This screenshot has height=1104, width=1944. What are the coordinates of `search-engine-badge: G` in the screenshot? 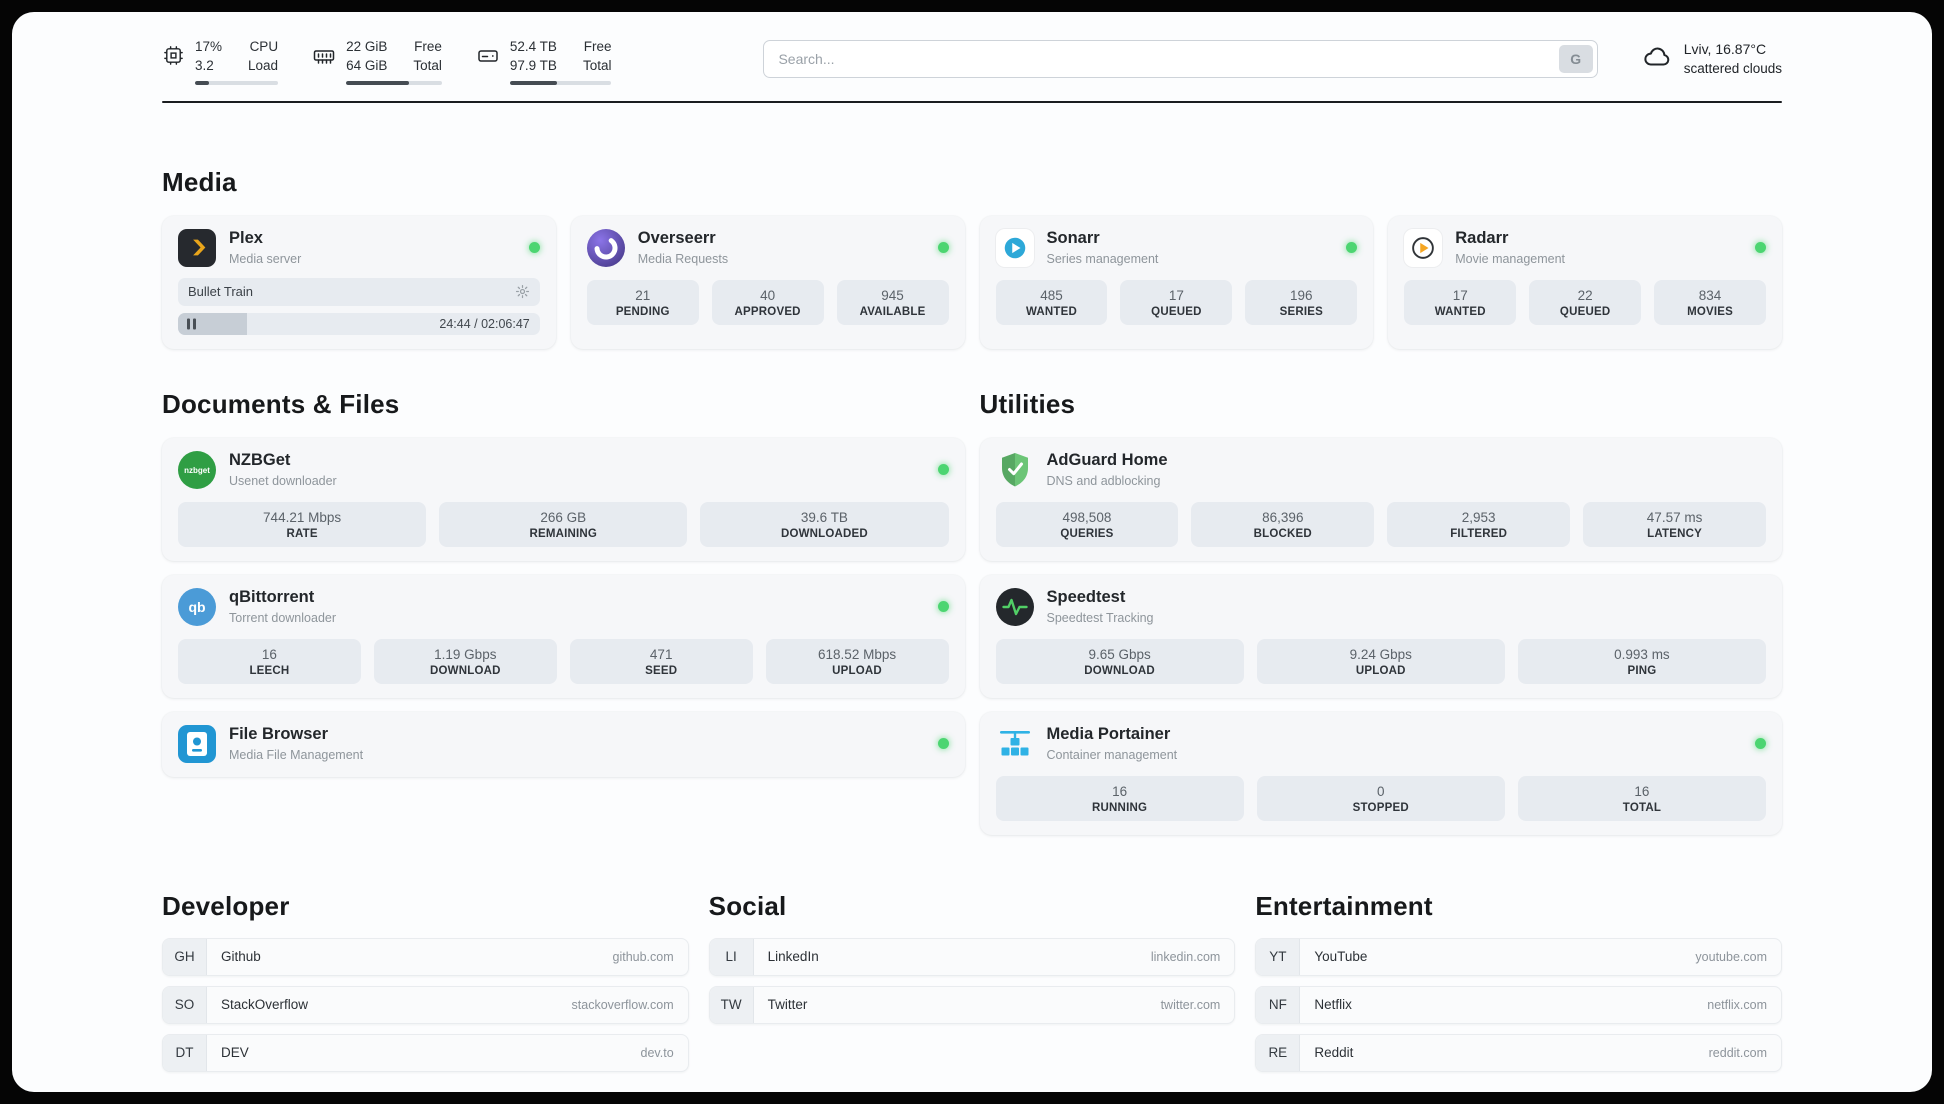 It's located at (1575, 59).